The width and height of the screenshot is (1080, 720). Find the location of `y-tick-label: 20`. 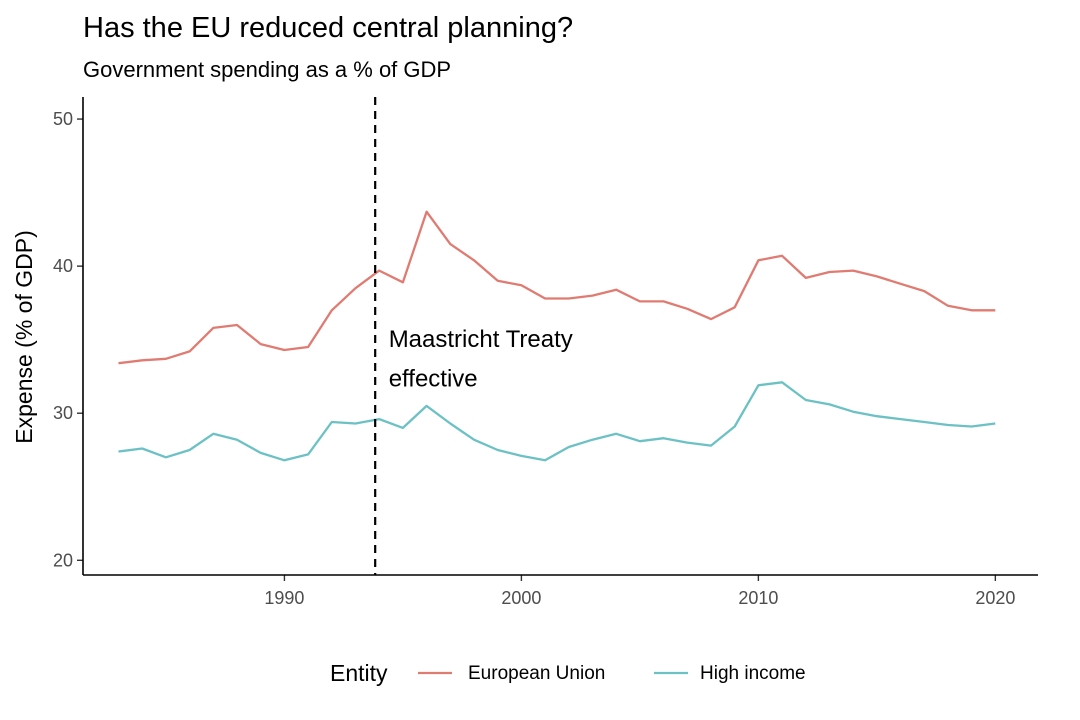

y-tick-label: 20 is located at coordinates (63, 560).